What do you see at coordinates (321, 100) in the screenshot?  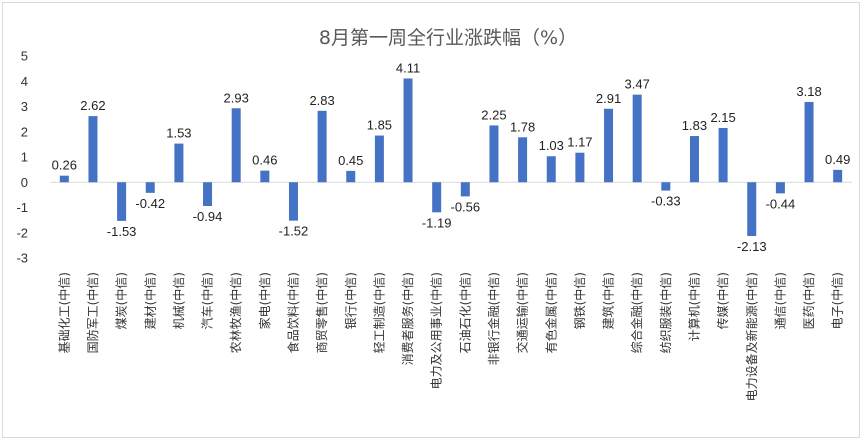 I see `data-label: 2.83` at bounding box center [321, 100].